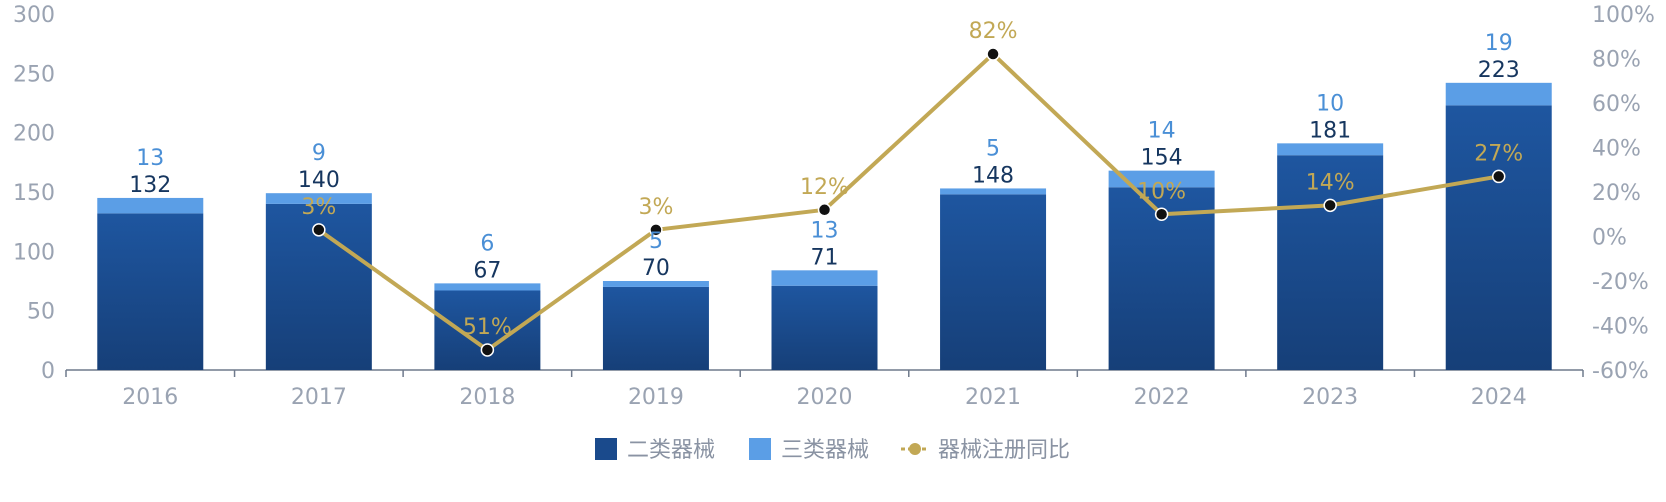 Image resolution: width=1666 pixels, height=502 pixels. I want to click on y-tick-label: 100, so click(34, 252).